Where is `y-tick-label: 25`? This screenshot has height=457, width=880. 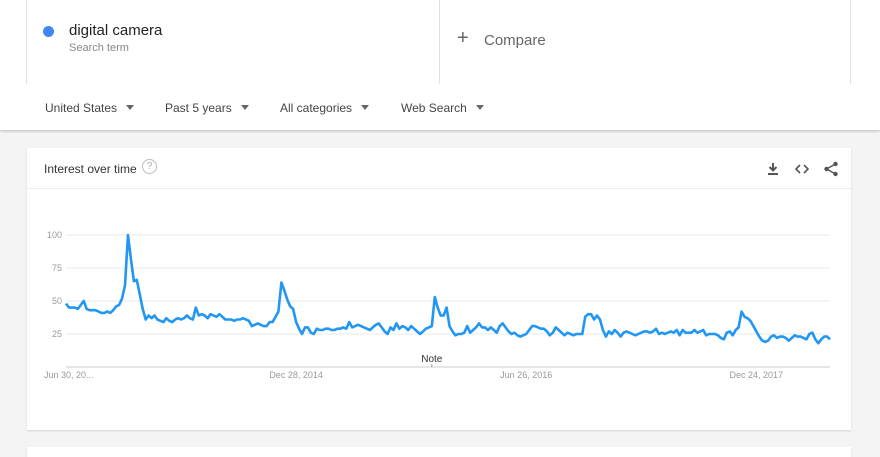
y-tick-label: 25 is located at coordinates (57, 334).